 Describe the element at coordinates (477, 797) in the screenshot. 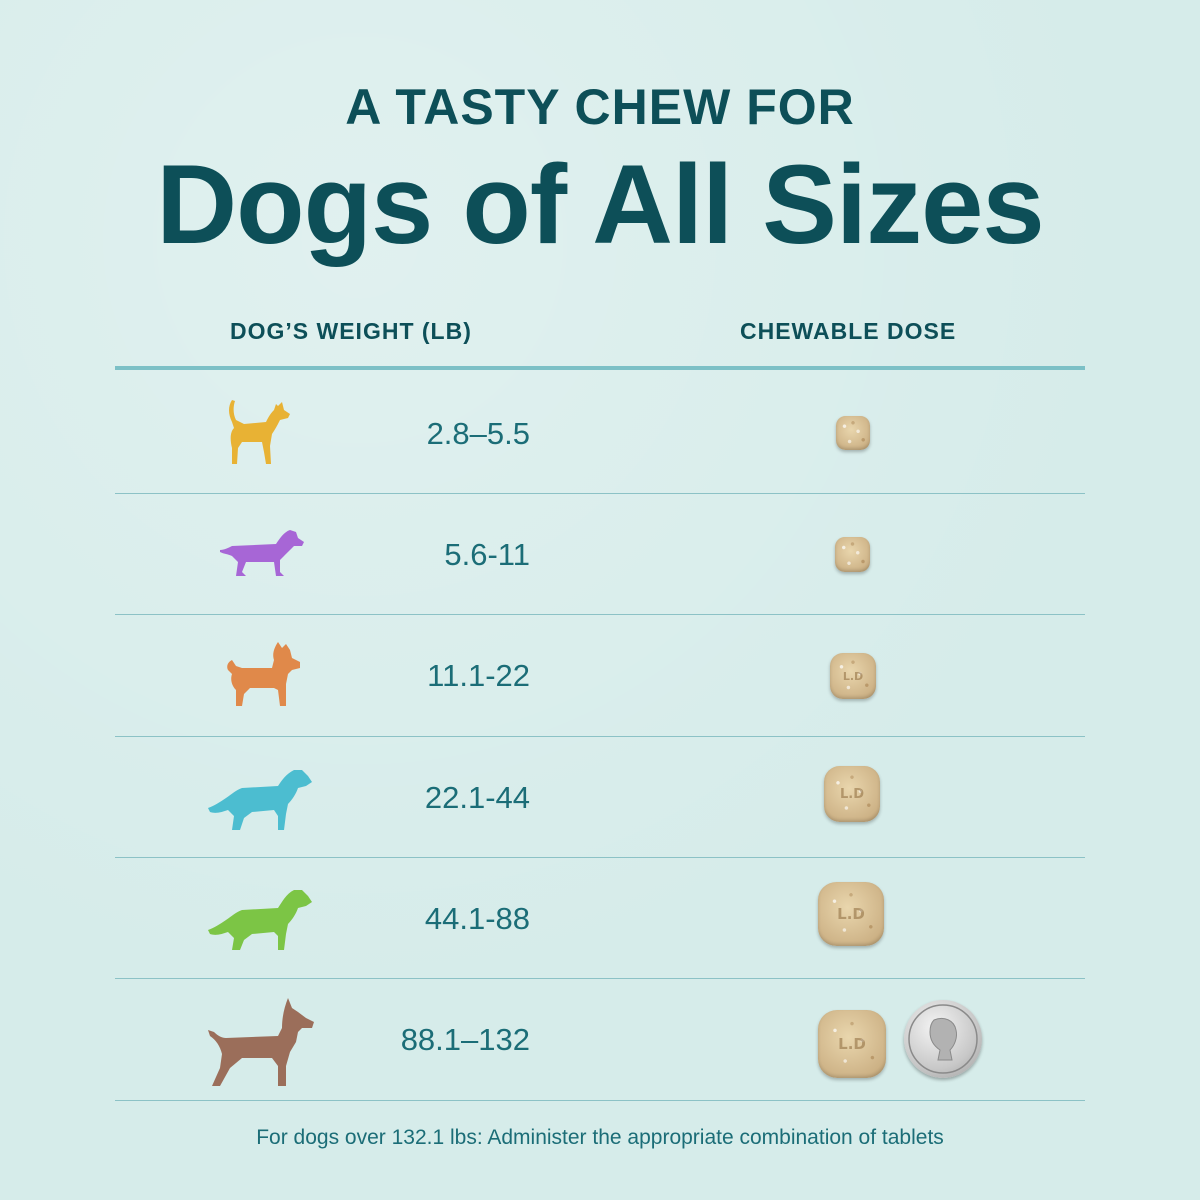

I see `weight-range: 22.1-44` at that location.